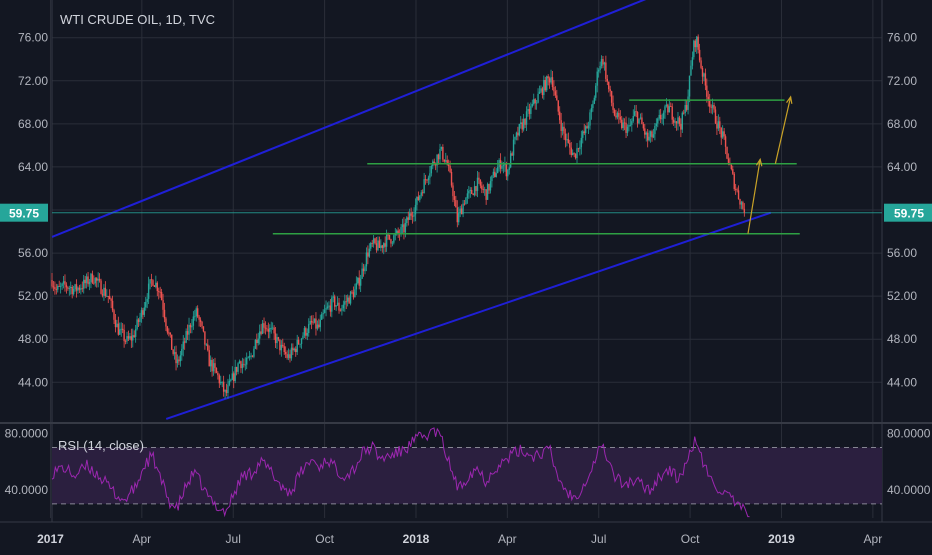  What do you see at coordinates (909, 490) in the screenshot?
I see `rsi-tick-right: 40.0000` at bounding box center [909, 490].